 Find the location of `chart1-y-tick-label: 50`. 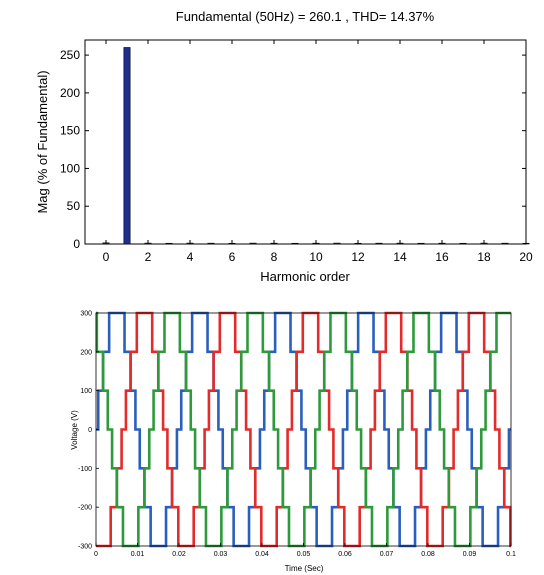

chart1-y-tick-label: 50 is located at coordinates (74, 206).